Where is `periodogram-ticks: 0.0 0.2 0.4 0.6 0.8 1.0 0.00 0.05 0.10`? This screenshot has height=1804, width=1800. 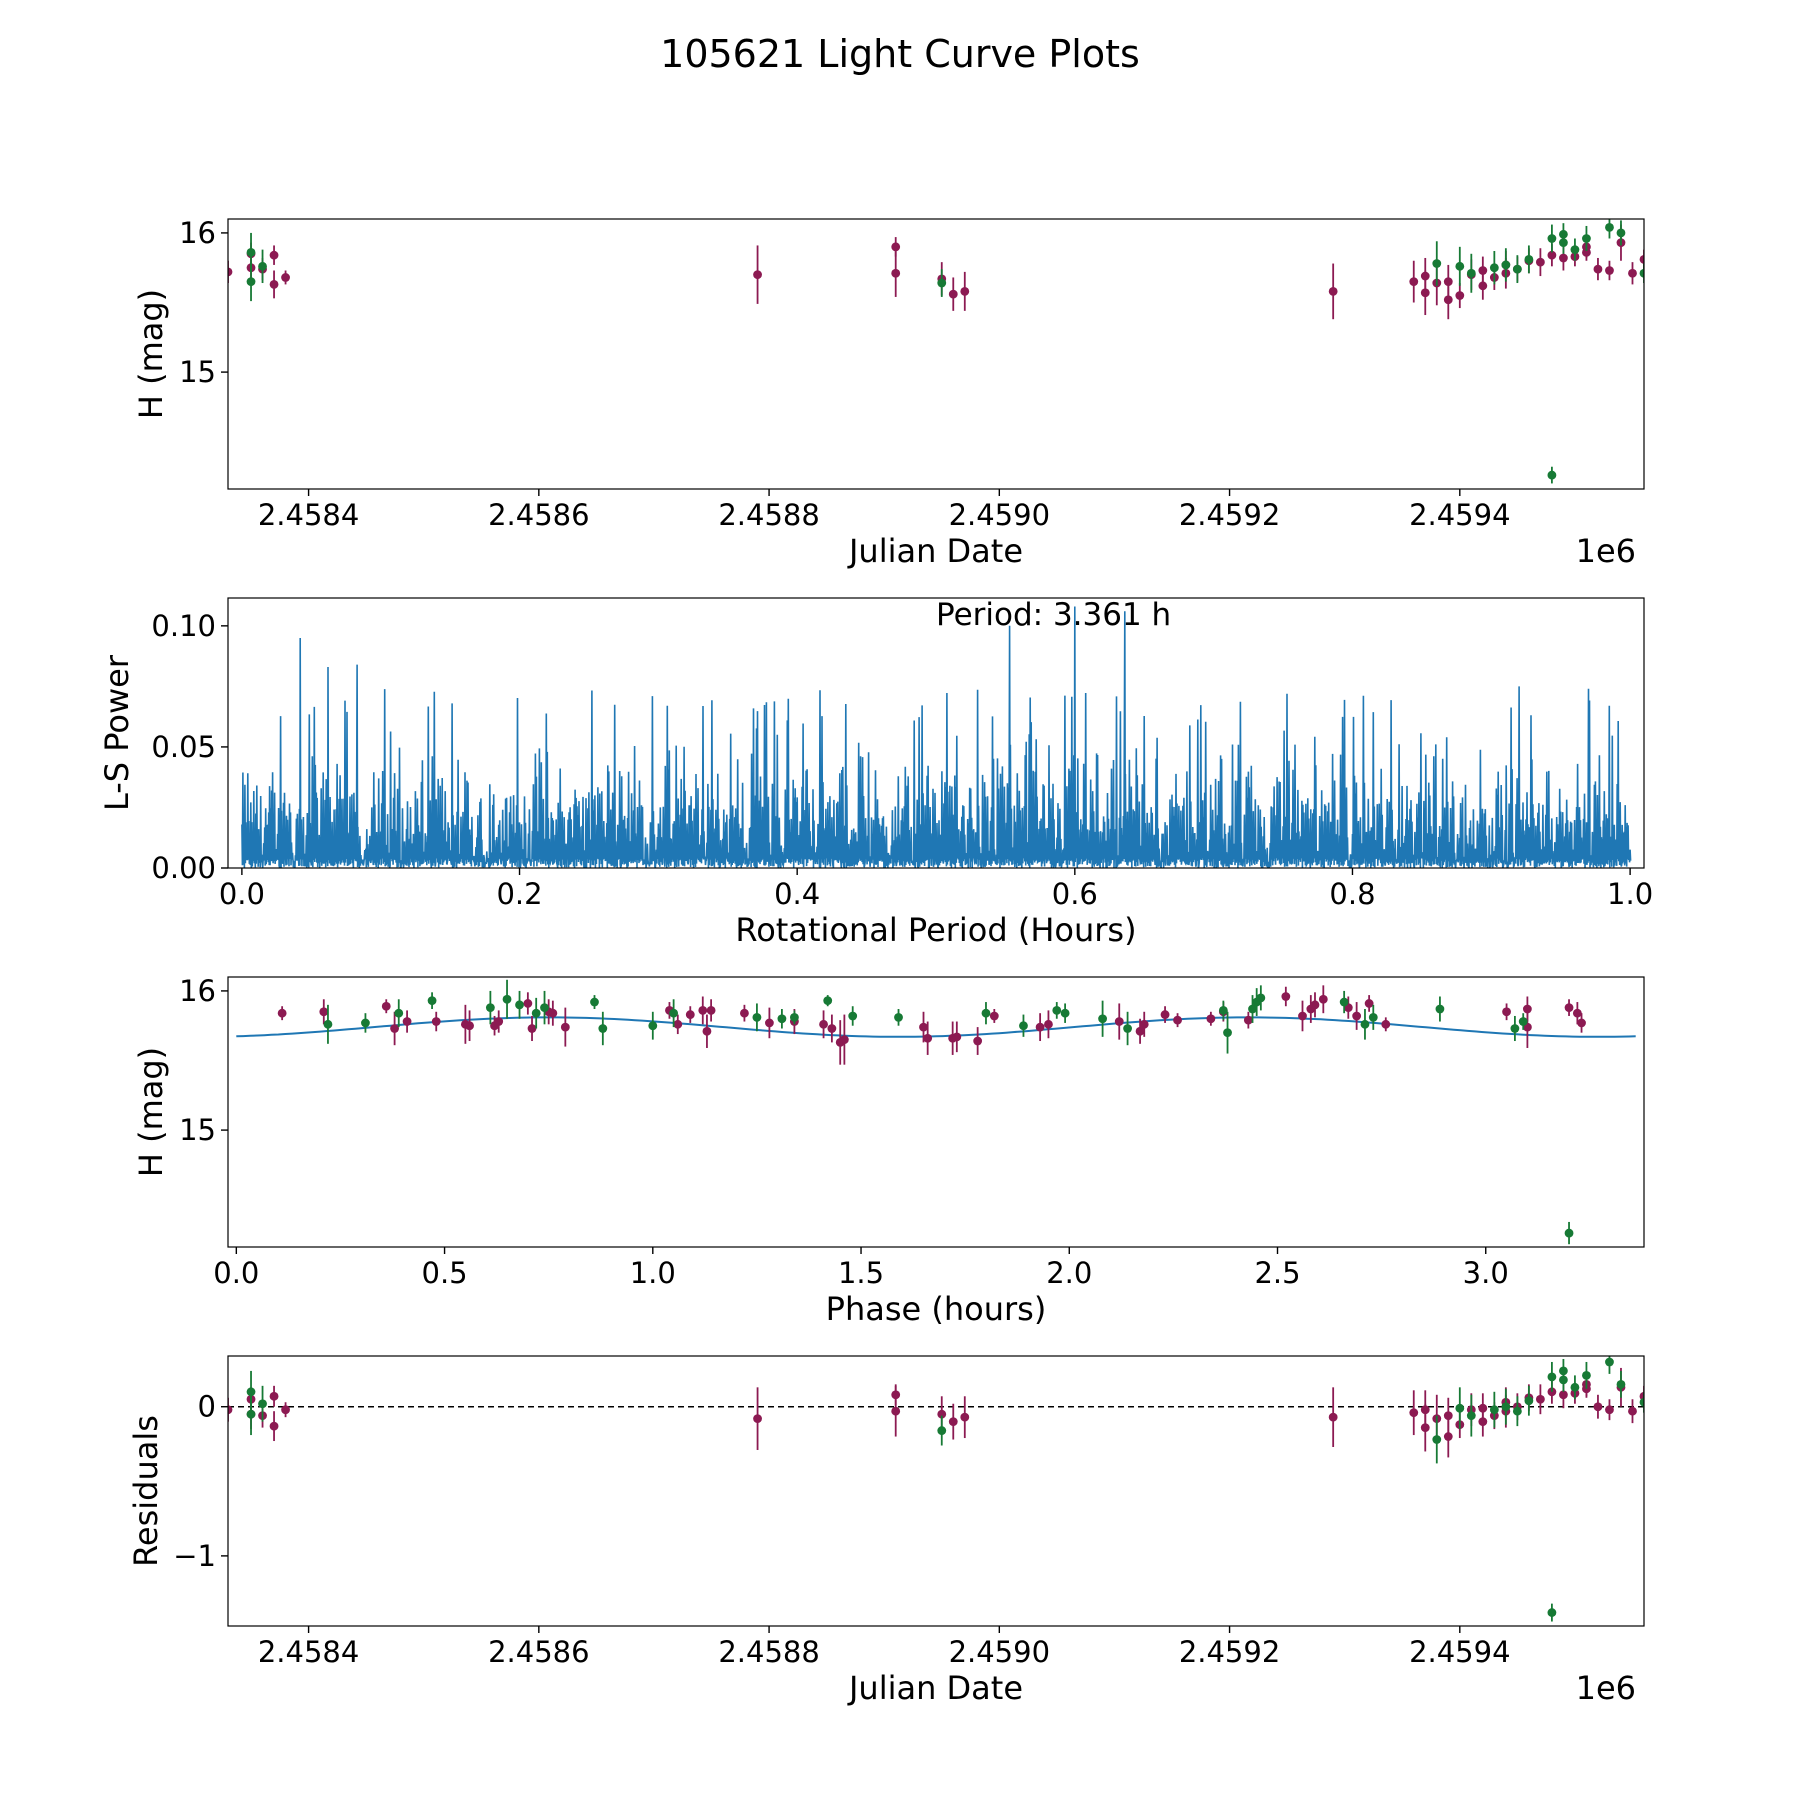
periodogram-ticks: 0.0 0.2 0.4 0.6 0.8 1.0 0.00 0.05 0.10 is located at coordinates (902, 760).